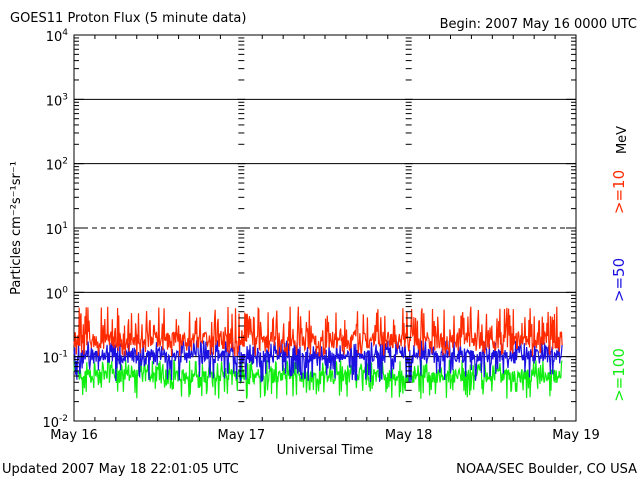 The image size is (640, 480). Describe the element at coordinates (57, 229) in the screenshot. I see `y-tick-label: 10¹` at that location.